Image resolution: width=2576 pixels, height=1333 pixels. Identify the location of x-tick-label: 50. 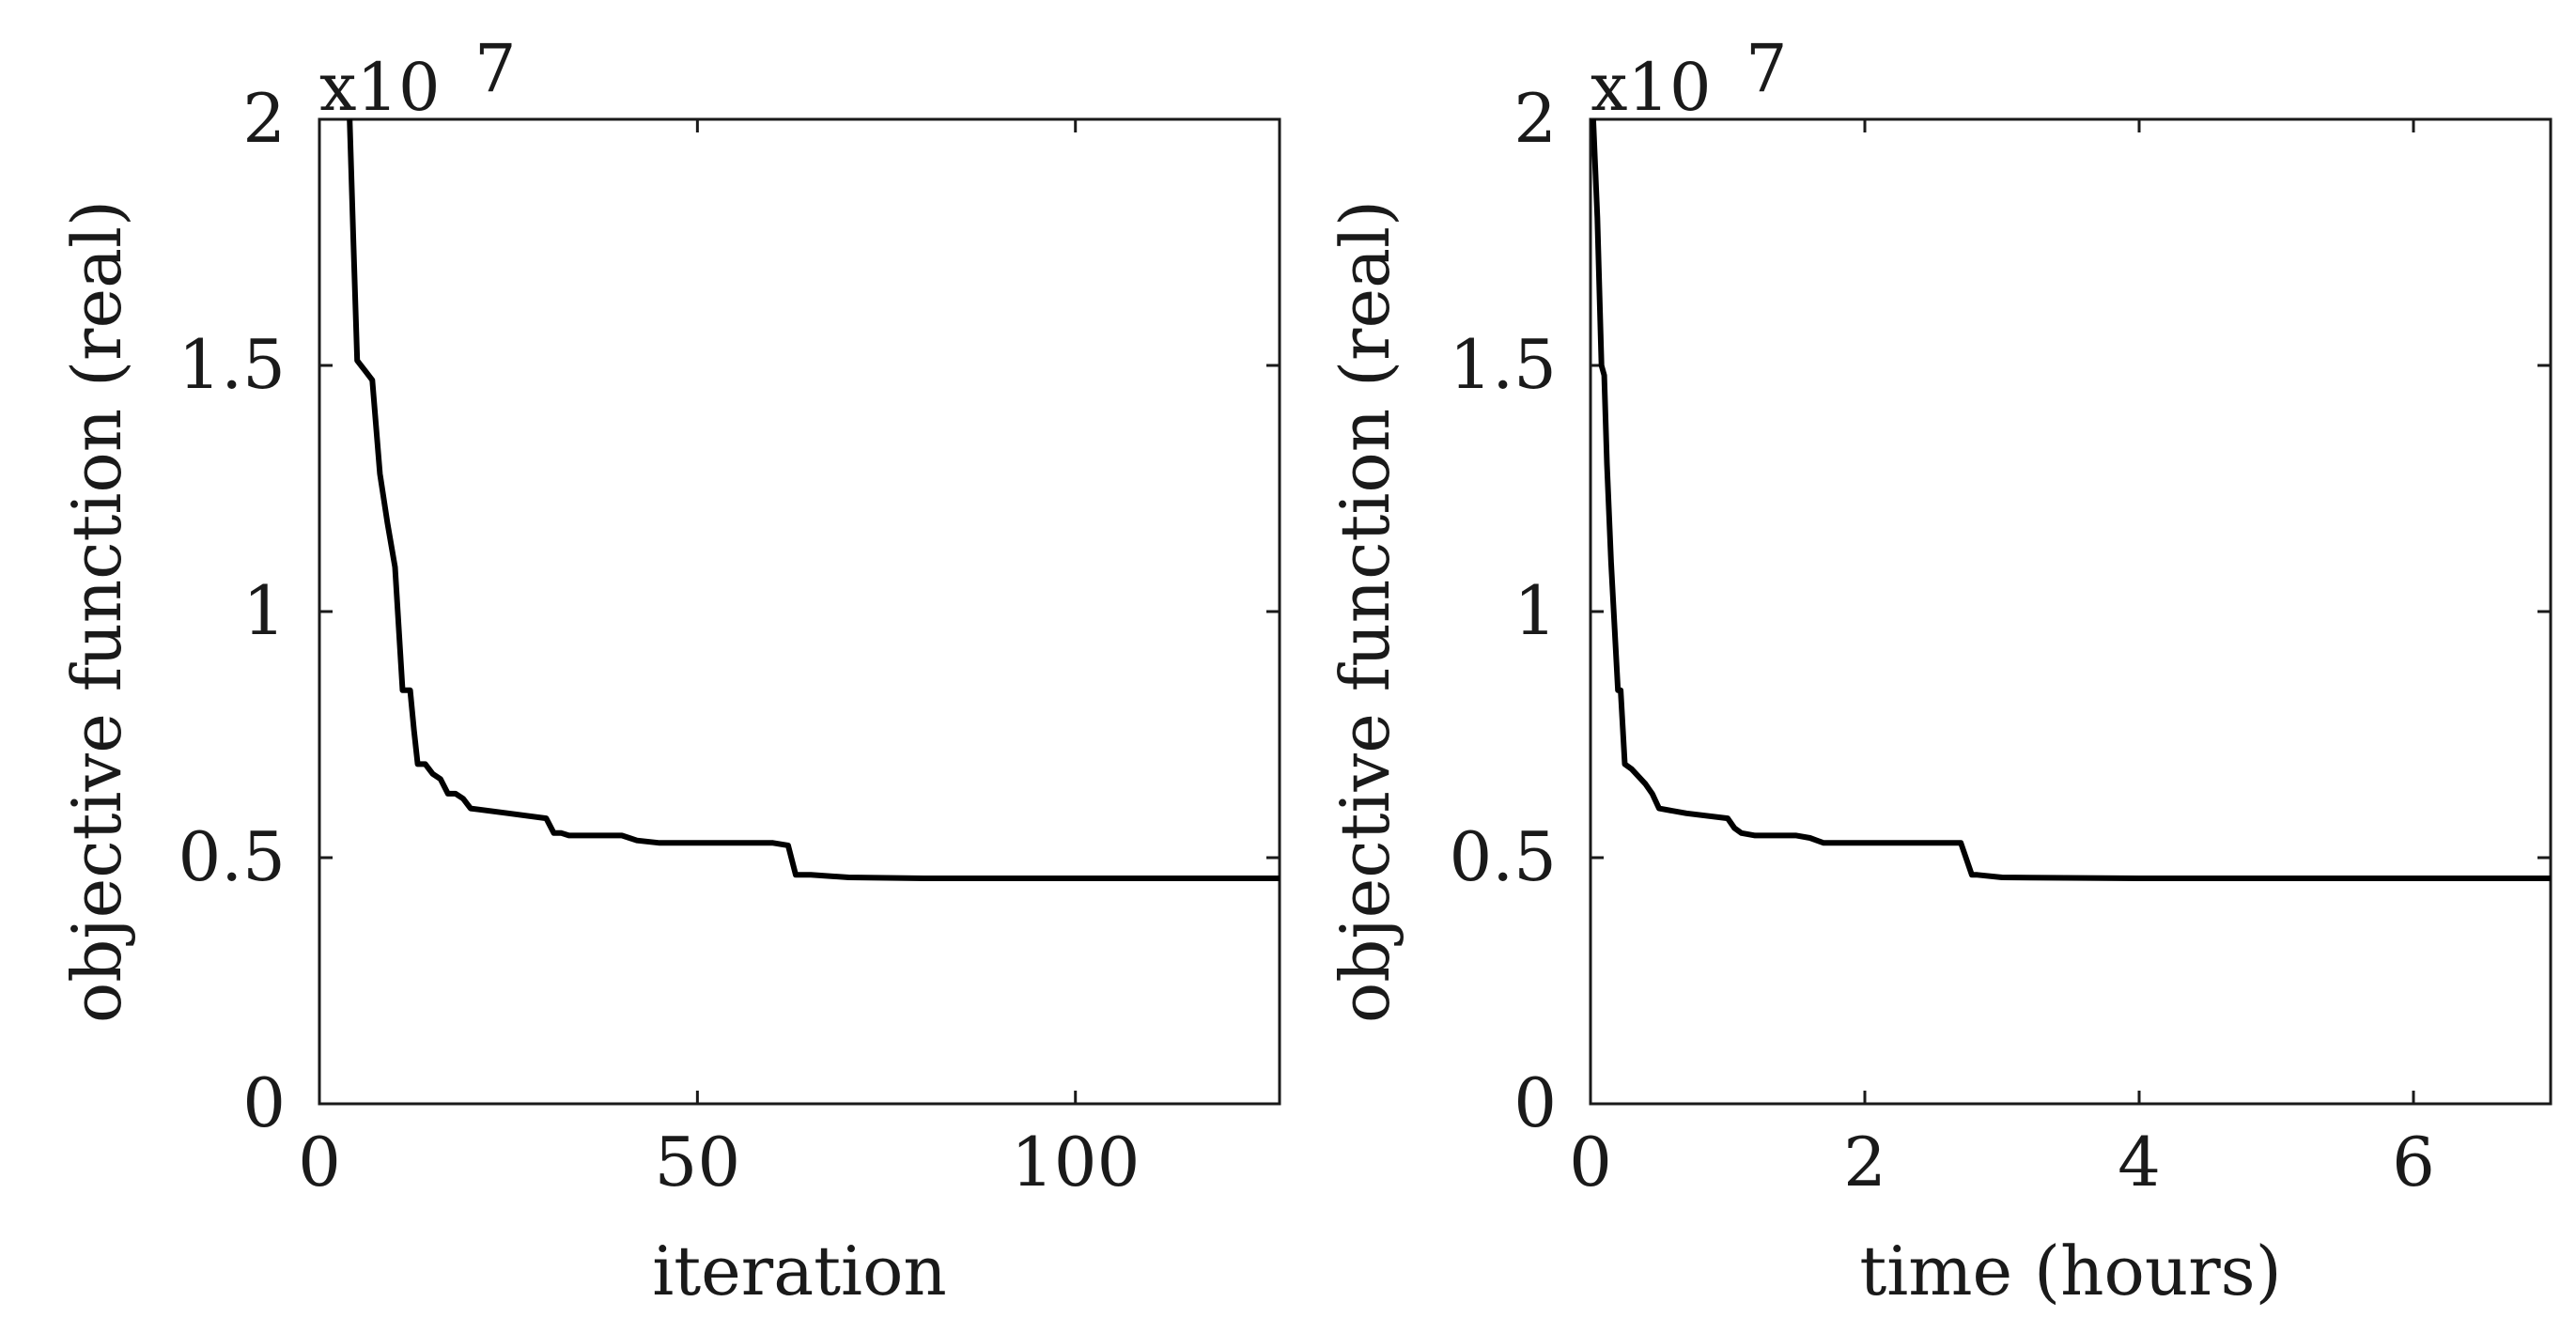
(698, 1162).